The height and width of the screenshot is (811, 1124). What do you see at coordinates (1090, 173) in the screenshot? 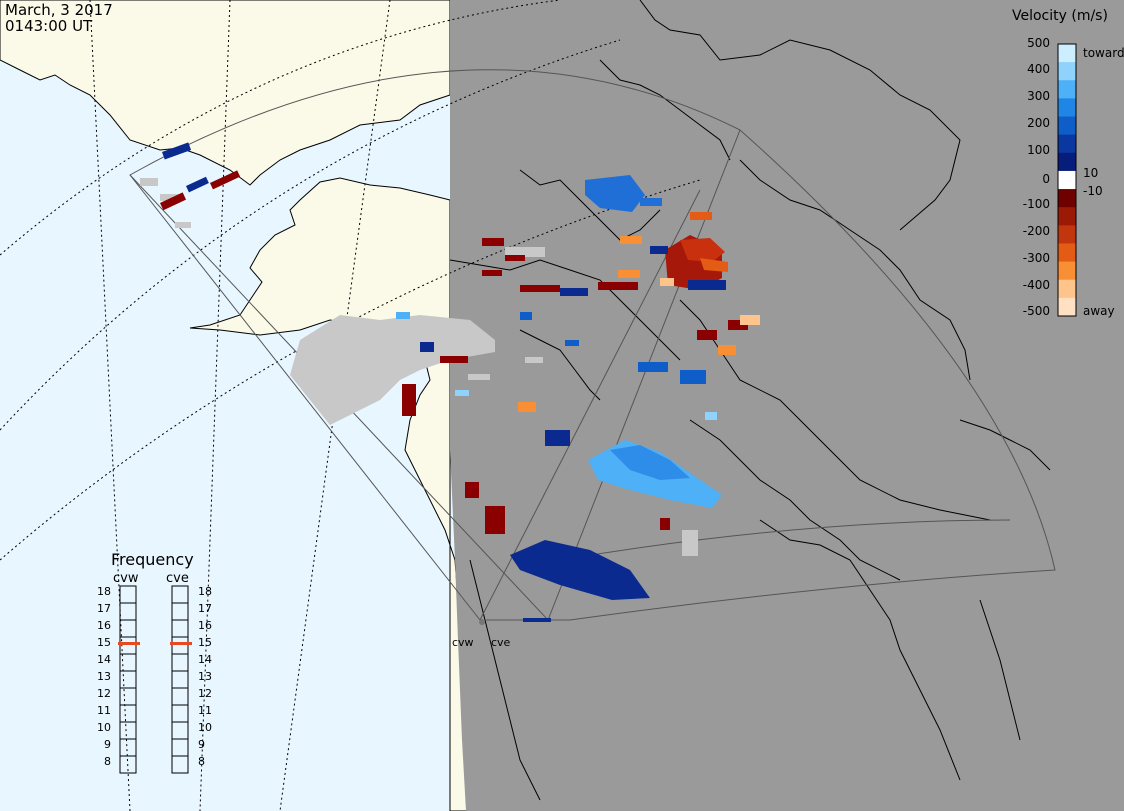
I see `velocity-tick-label: 10` at bounding box center [1090, 173].